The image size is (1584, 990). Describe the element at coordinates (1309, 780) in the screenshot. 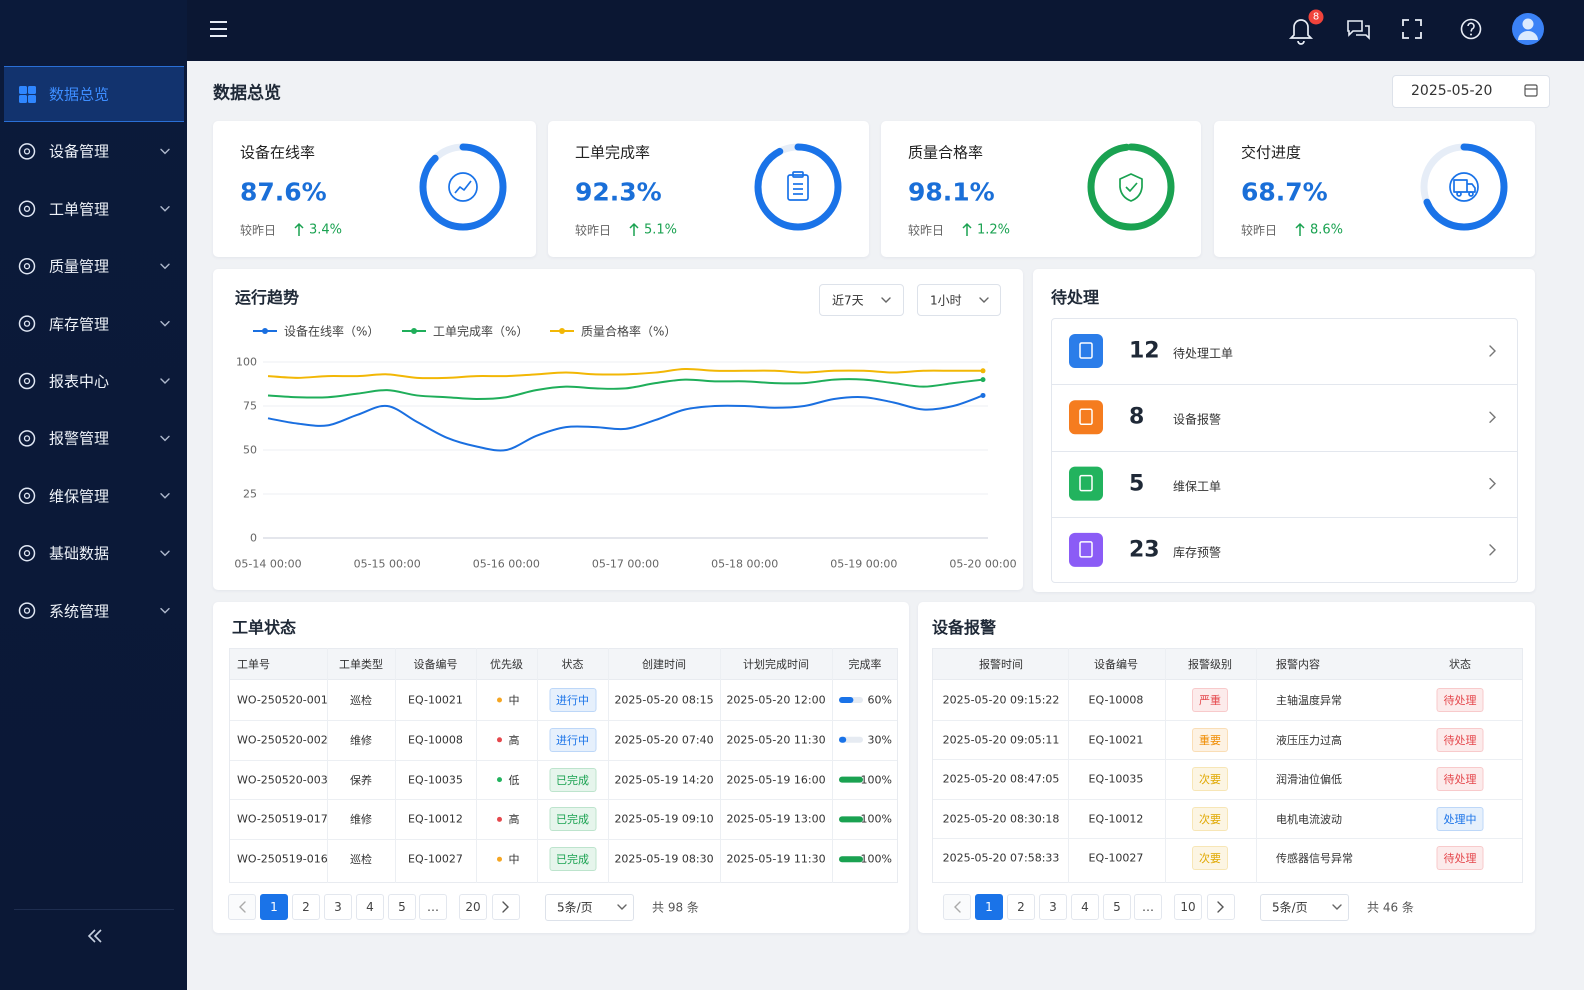

I see `alarm-content: 润滑油位偏低` at that location.